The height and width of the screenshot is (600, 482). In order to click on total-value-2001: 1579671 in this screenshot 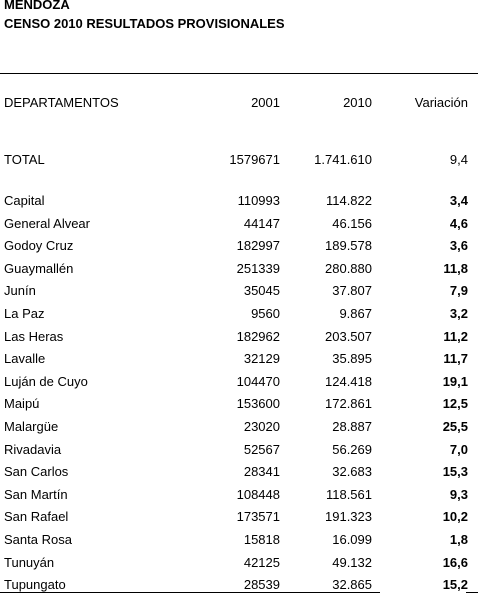, I will do `click(254, 159)`.